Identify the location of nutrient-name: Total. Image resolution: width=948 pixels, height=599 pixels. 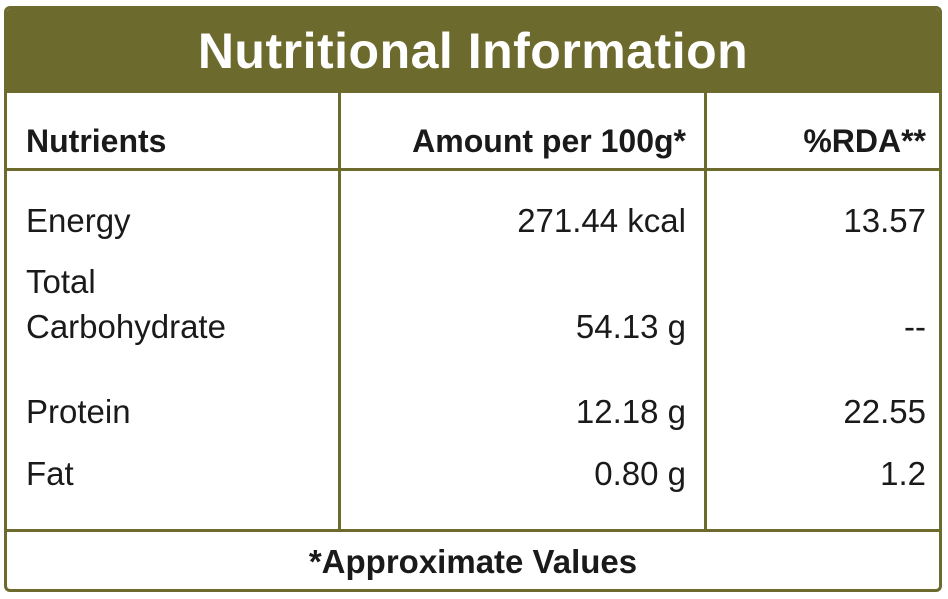
(61, 281).